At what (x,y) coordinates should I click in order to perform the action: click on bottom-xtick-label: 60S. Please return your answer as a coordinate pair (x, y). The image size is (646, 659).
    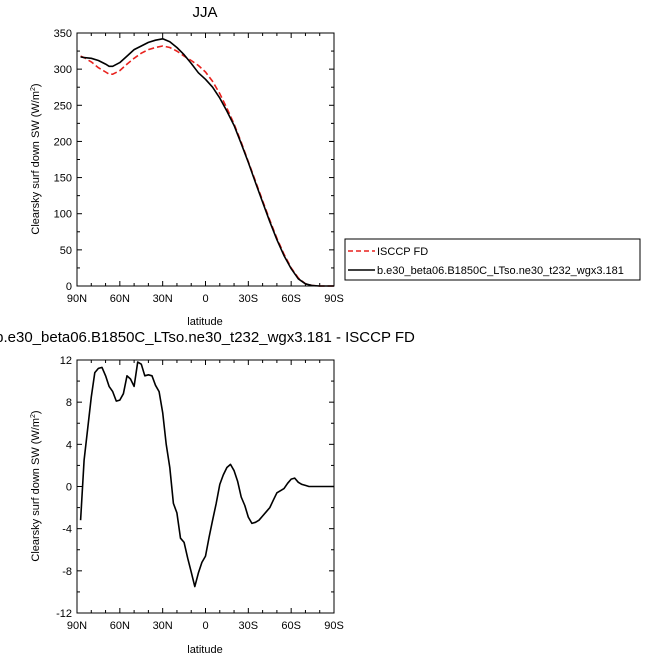
    Looking at the image, I should click on (291, 626).